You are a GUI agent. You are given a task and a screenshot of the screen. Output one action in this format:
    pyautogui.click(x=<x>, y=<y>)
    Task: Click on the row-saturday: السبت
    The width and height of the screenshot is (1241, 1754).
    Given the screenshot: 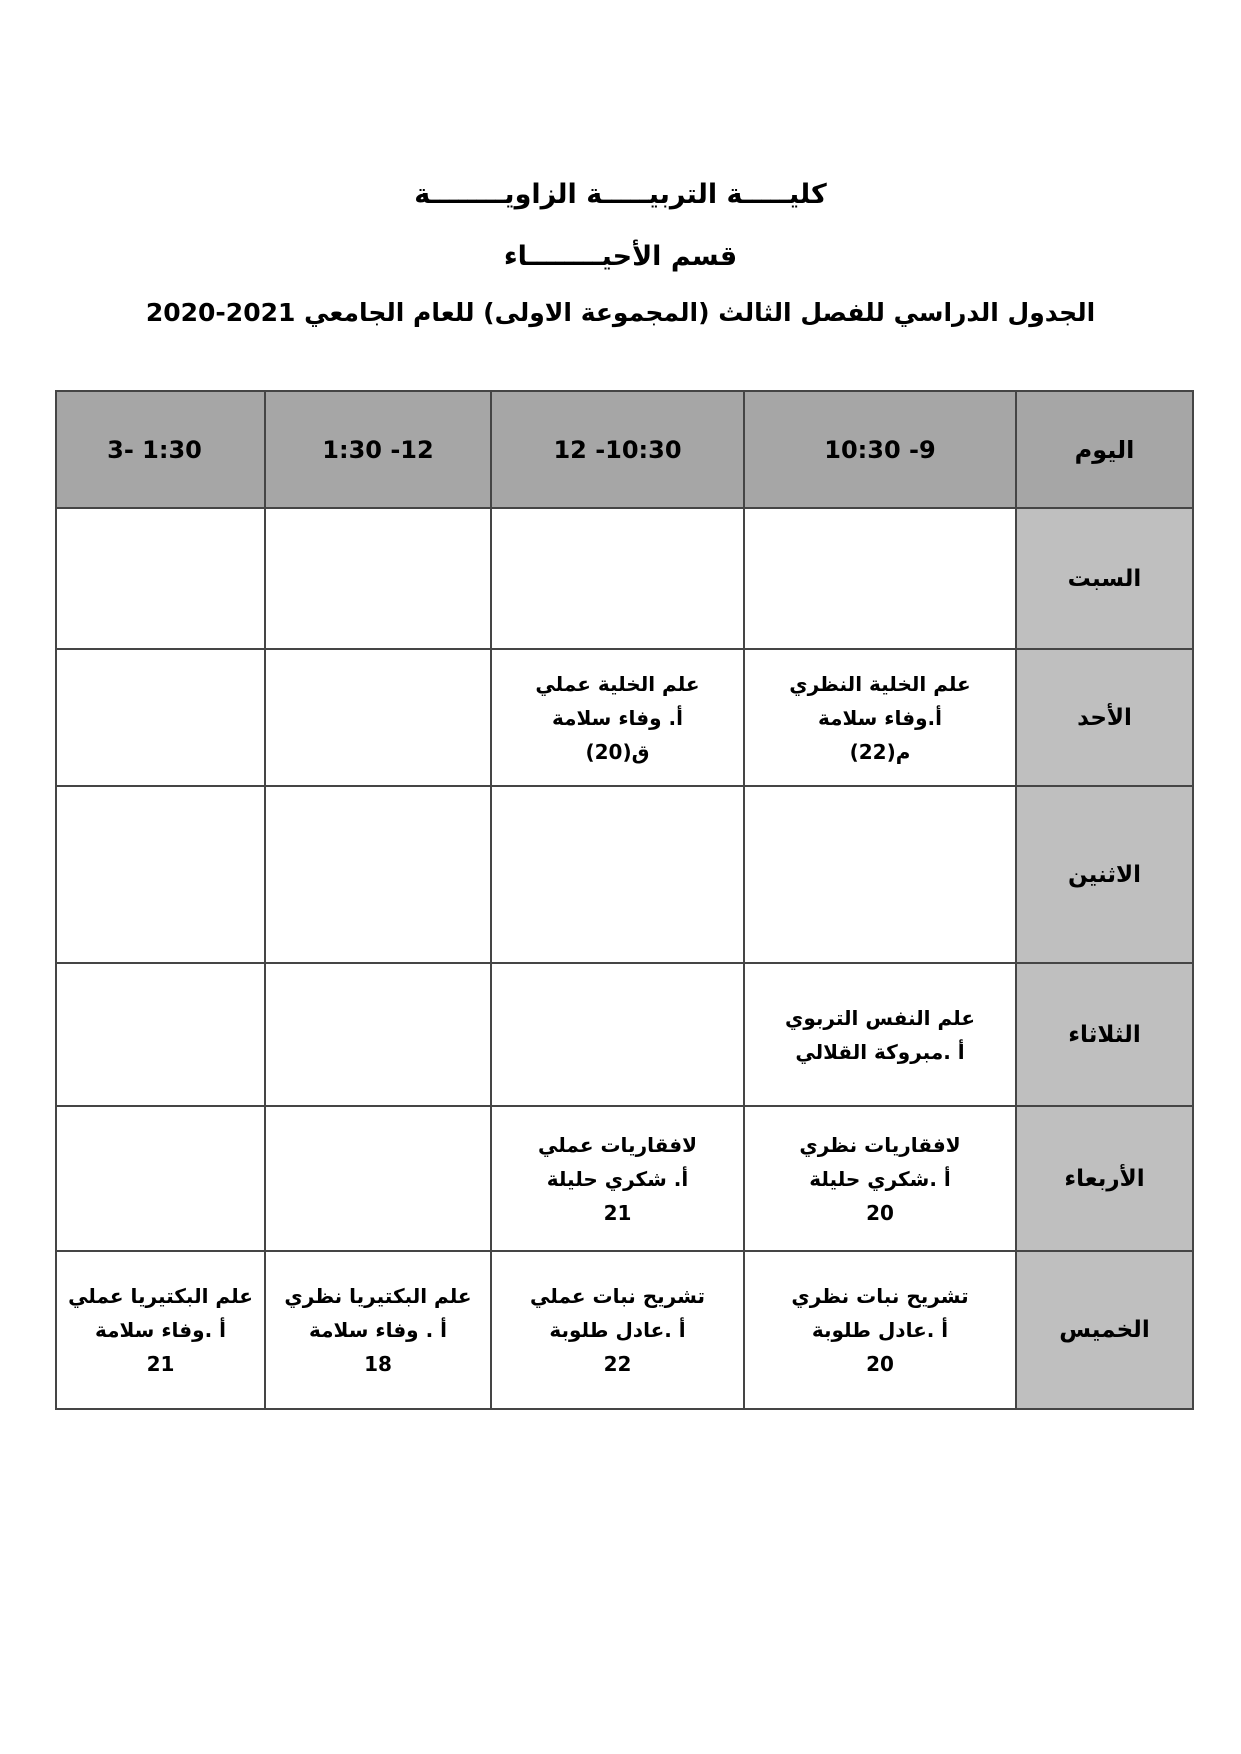 What is the action you would take?
    pyautogui.click(x=624, y=578)
    